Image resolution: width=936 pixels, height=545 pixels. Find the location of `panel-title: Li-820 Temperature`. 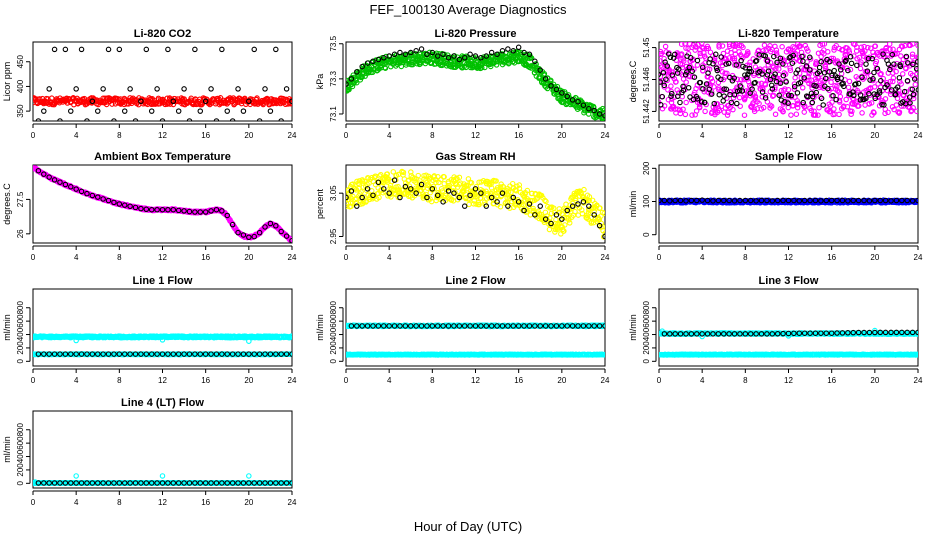

panel-title: Li-820 Temperature is located at coordinates (788, 34).